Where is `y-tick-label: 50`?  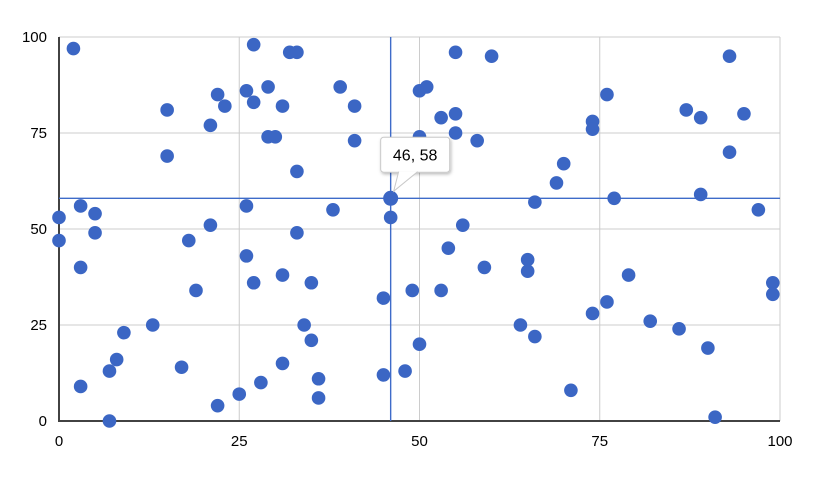 y-tick-label: 50 is located at coordinates (38, 229).